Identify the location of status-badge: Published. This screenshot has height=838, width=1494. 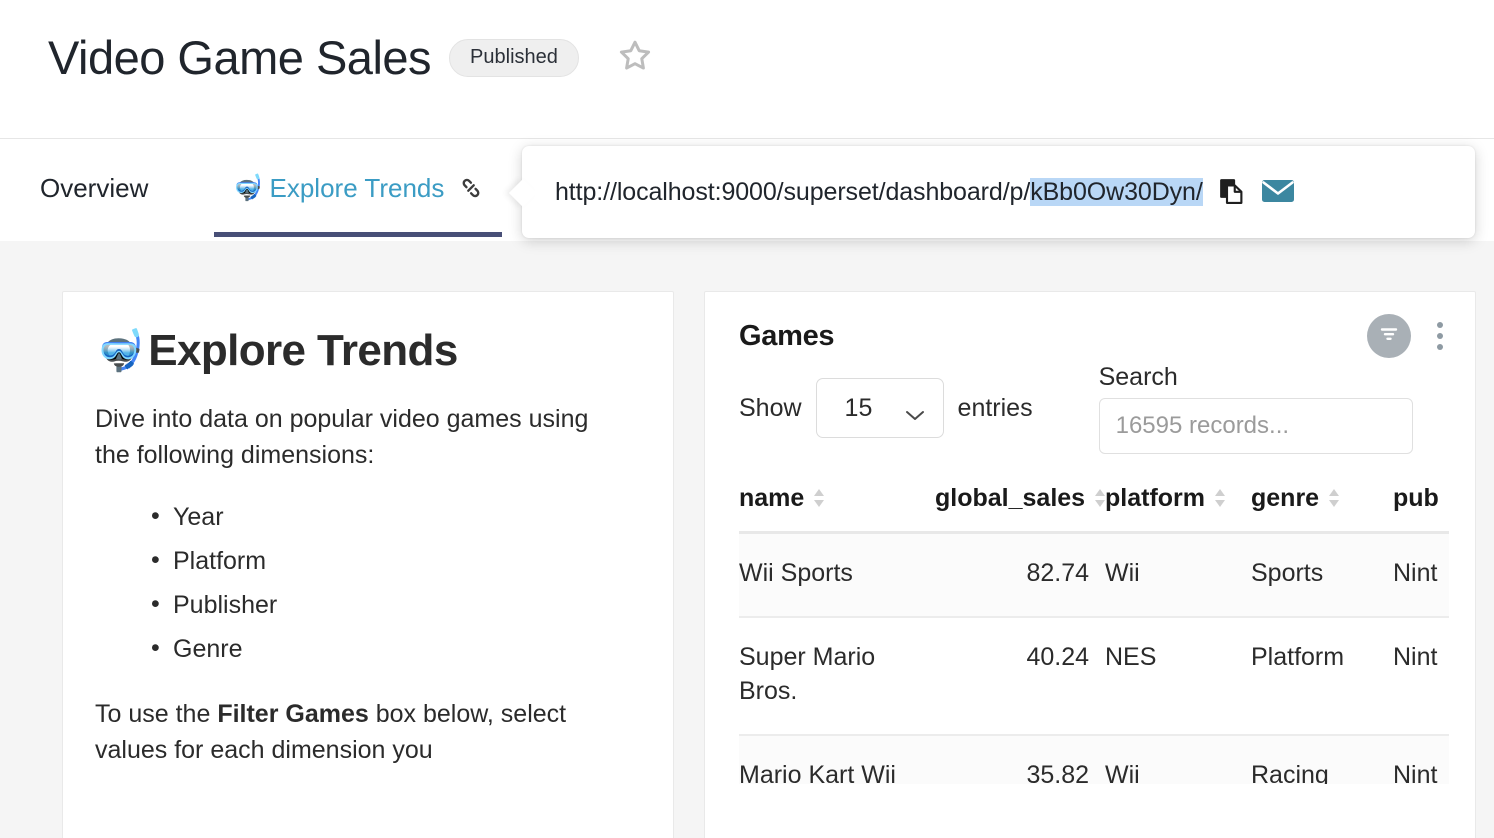
(514, 57).